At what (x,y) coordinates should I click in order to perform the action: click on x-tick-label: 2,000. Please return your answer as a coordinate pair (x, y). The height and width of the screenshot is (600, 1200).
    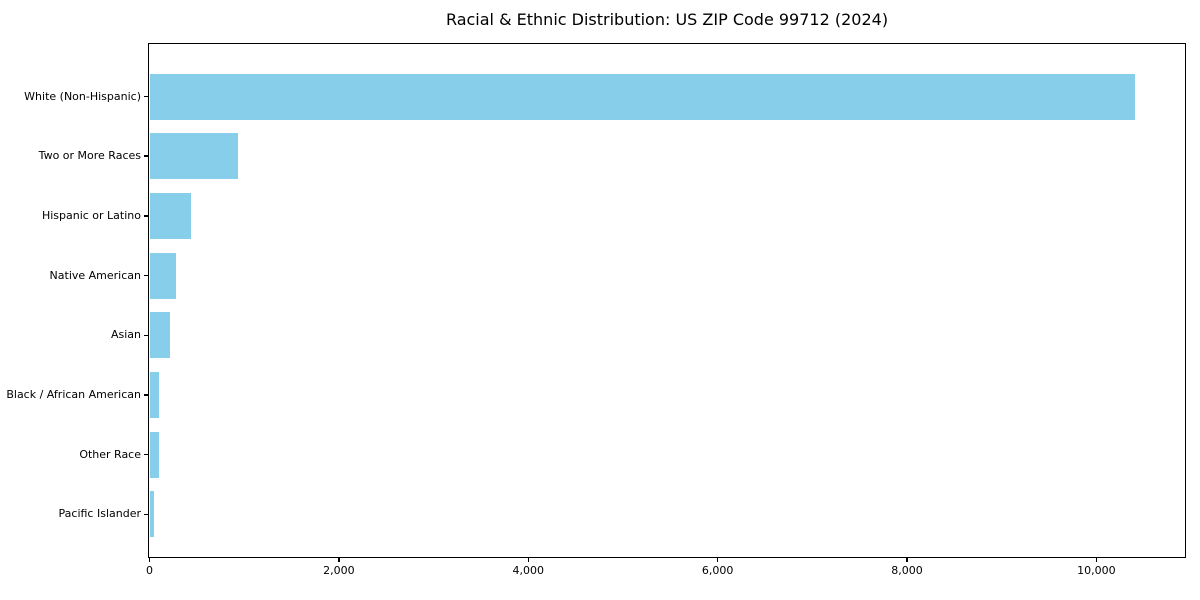
    Looking at the image, I should click on (339, 570).